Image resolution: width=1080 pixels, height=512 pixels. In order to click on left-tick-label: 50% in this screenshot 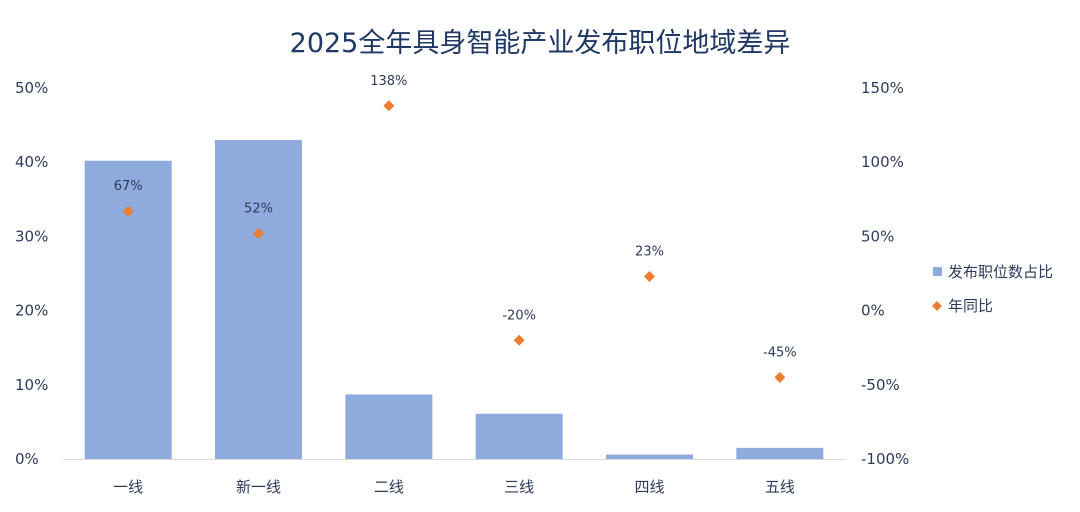, I will do `click(31, 88)`.